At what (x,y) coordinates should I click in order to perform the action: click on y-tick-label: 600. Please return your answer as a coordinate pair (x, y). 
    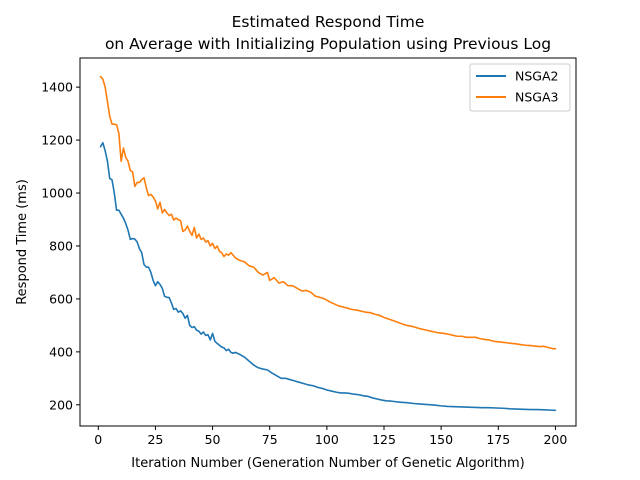
    Looking at the image, I should click on (61, 298).